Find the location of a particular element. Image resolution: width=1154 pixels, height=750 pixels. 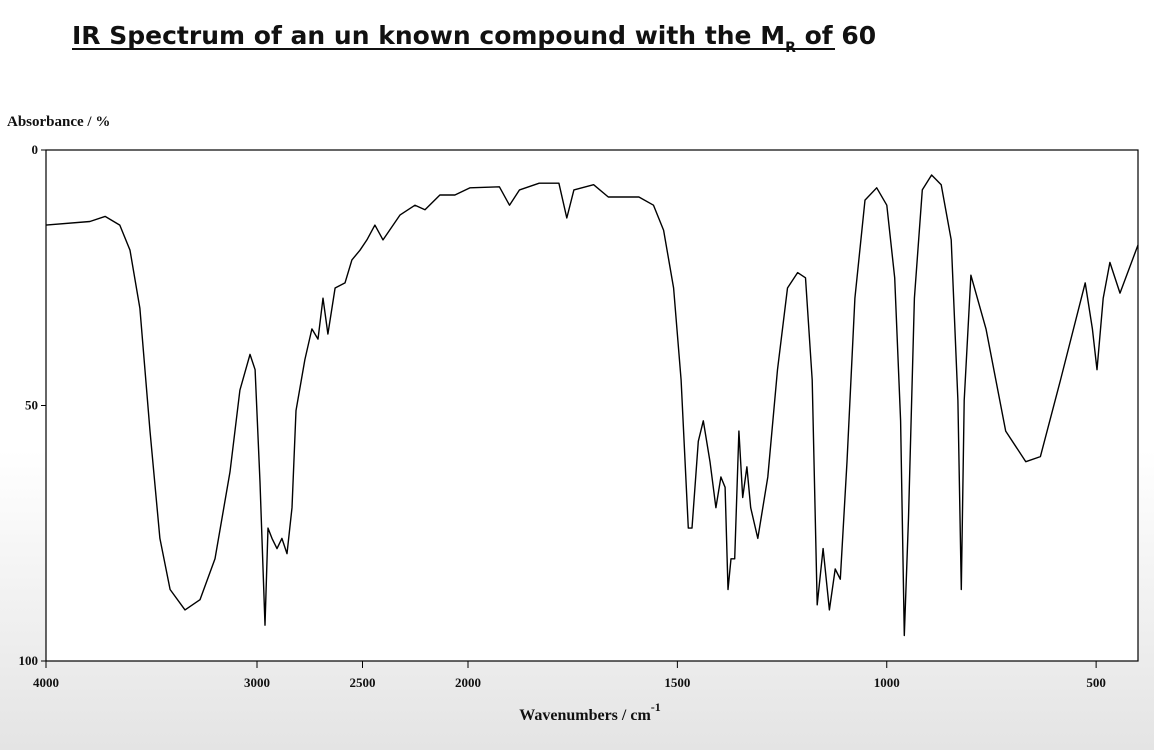

x-axis-label: Wavenumbers / cm-1 is located at coordinates (590, 712).